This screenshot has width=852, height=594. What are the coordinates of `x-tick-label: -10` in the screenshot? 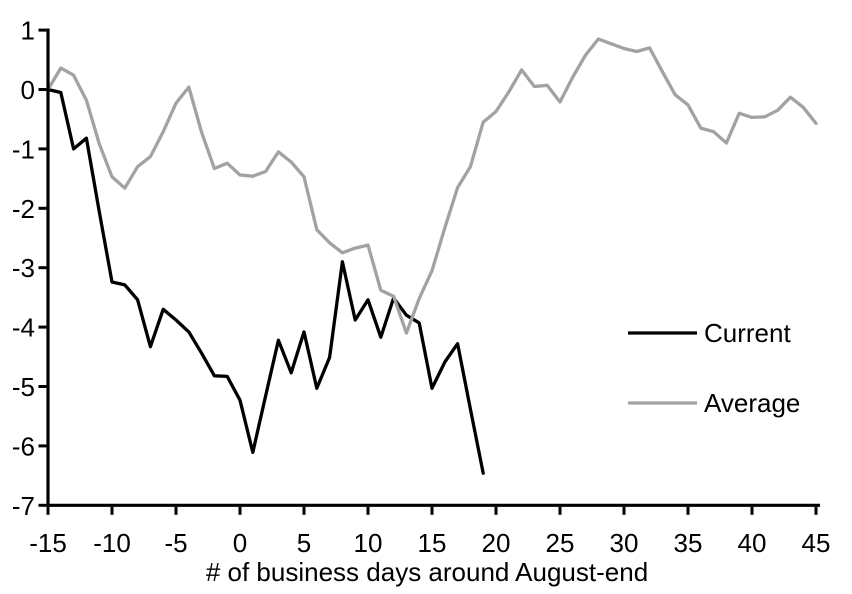 It's located at (112, 543).